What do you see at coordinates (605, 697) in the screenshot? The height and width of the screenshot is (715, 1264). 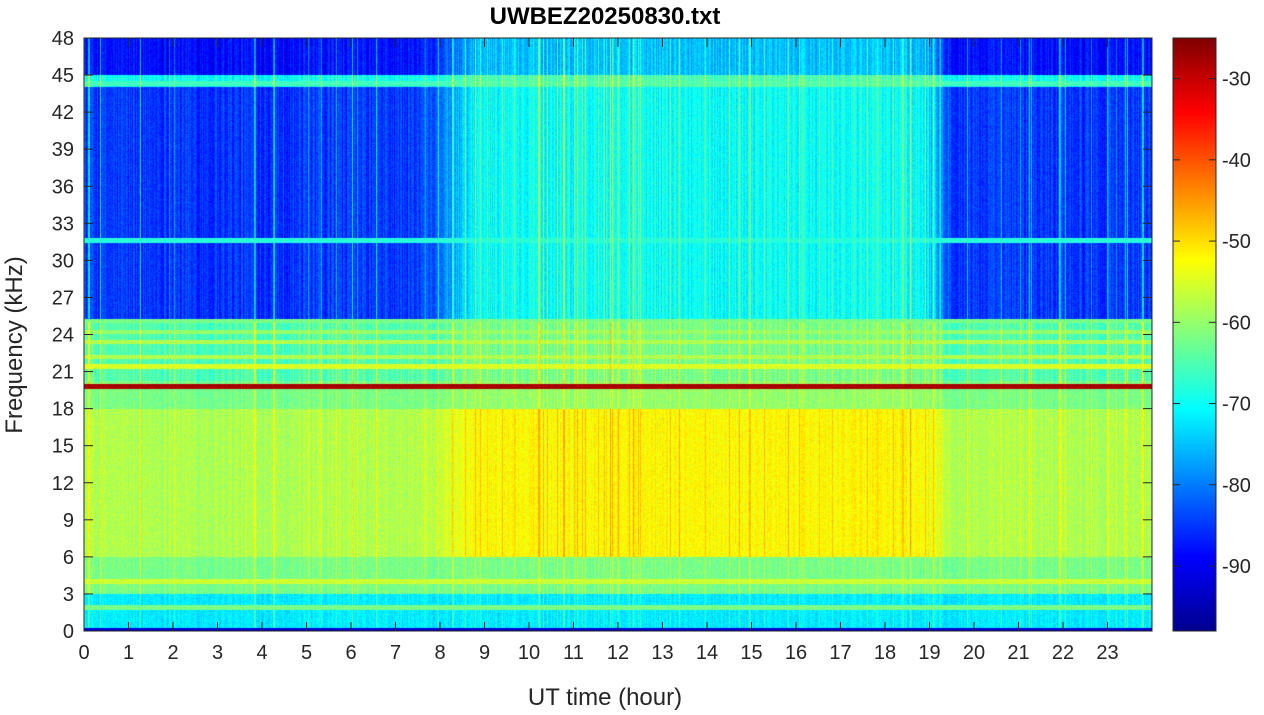 I see `x-axis-title: UT time (hour)` at bounding box center [605, 697].